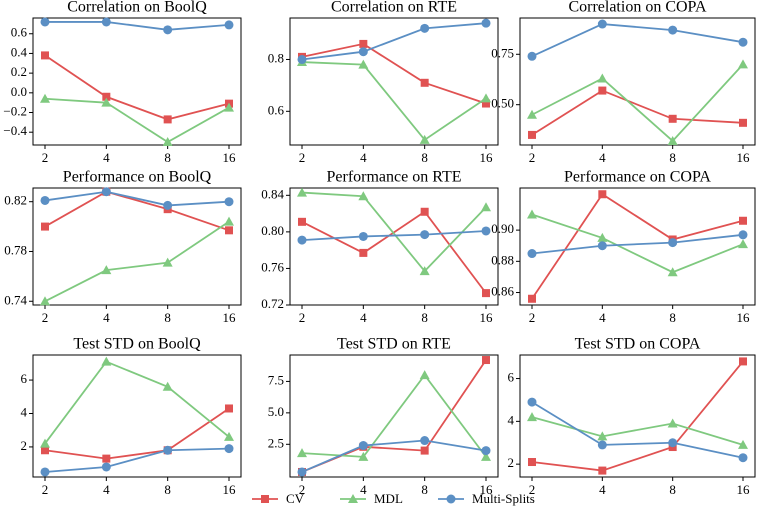  Describe the element at coordinates (276, 109) in the screenshot. I see `y-tick-label: 0.6` at that location.